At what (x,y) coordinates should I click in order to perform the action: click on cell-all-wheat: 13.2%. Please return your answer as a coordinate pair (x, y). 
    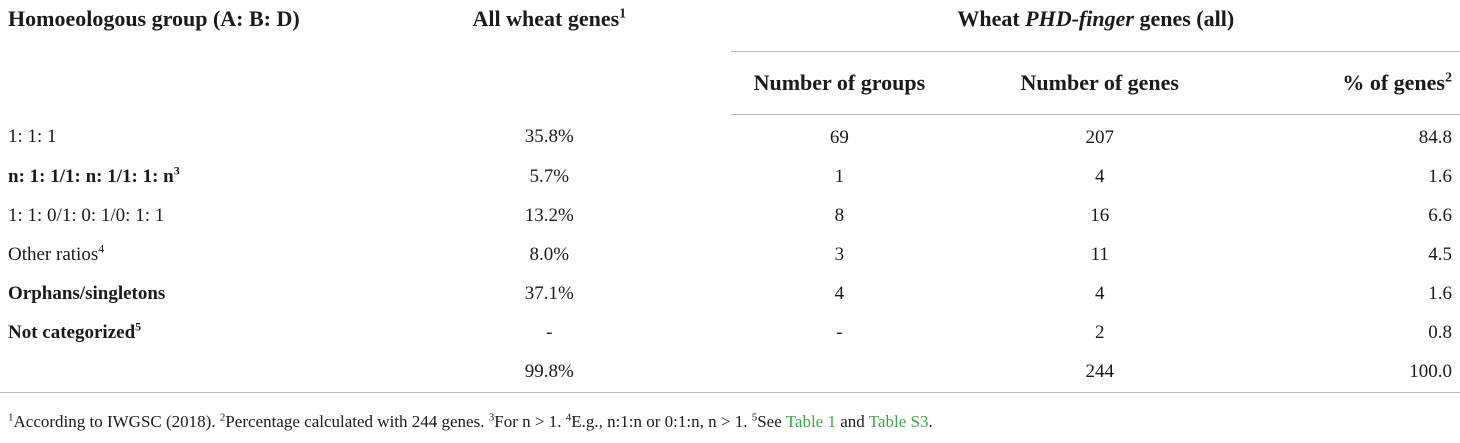
    Looking at the image, I should click on (549, 215).